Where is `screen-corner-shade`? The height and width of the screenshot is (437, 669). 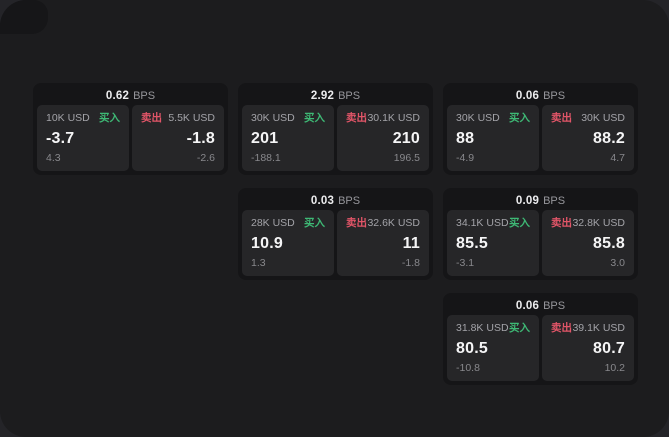 screen-corner-shade is located at coordinates (24, 17).